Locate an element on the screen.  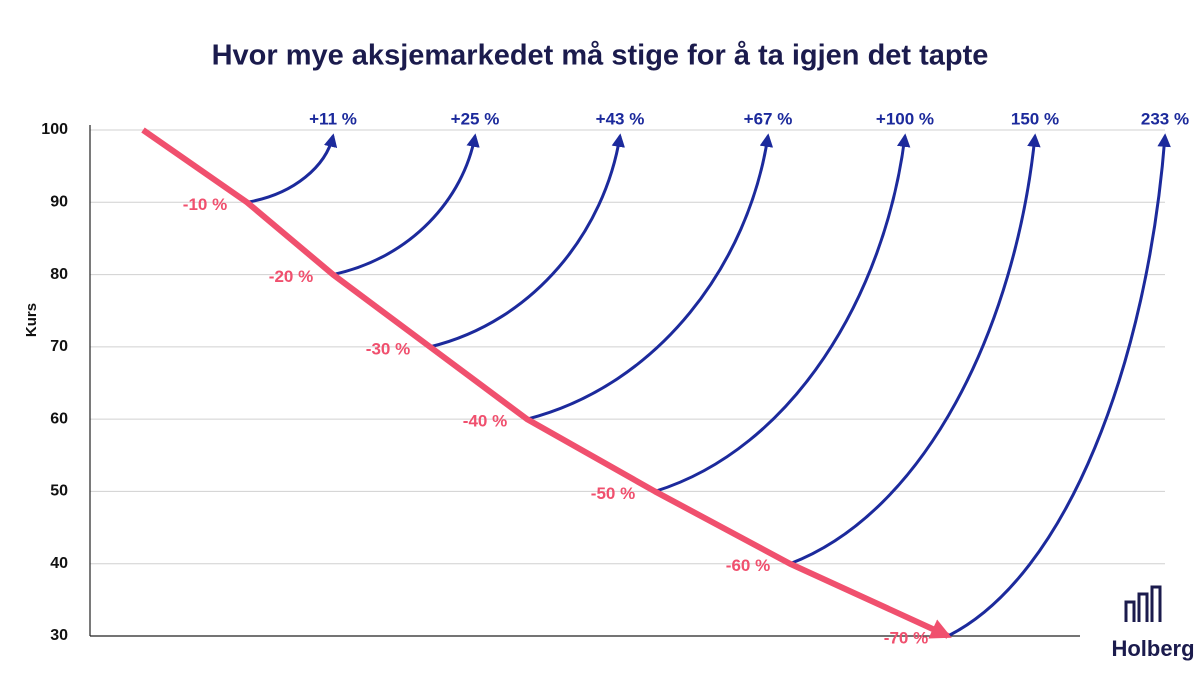
y-tick-label: 80 is located at coordinates (59, 274).